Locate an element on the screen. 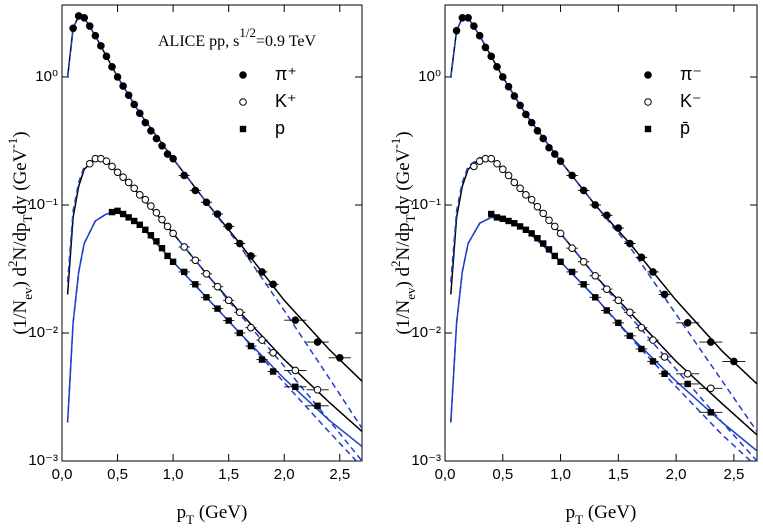 This screenshot has height=528, width=763. text-part: T is located at coordinates (579, 519).